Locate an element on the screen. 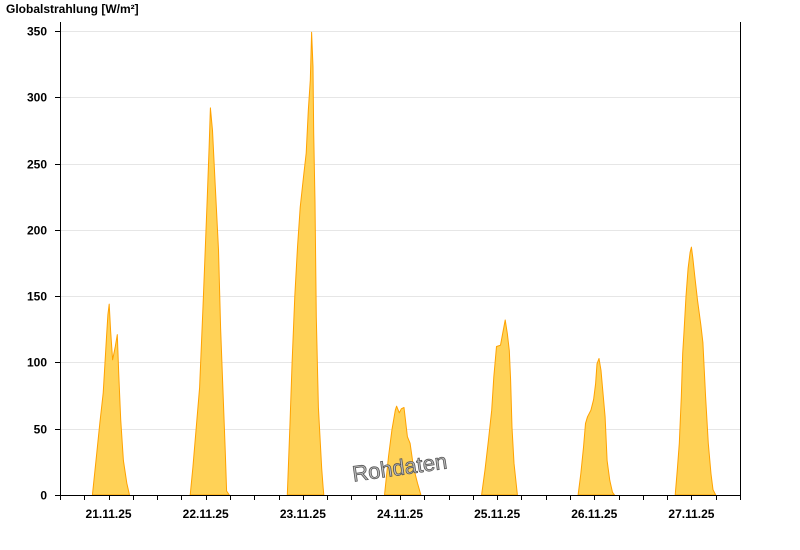 Image resolution: width=800 pixels, height=550 pixels. area-26.11.25 is located at coordinates (596, 427).